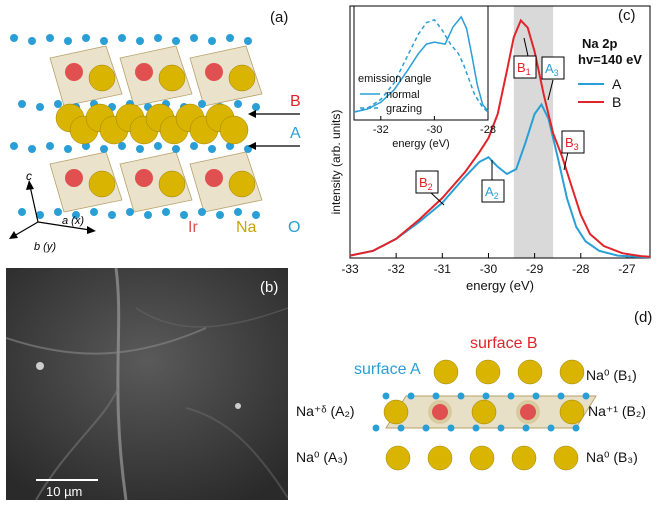 Image resolution: width=660 pixels, height=509 pixels. I want to click on x-tick-label: -29, so click(535, 269).